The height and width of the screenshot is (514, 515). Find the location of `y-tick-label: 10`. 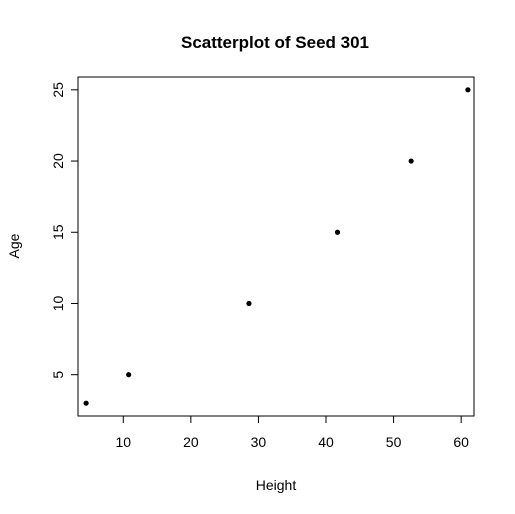

y-tick-label: 10 is located at coordinates (58, 303).